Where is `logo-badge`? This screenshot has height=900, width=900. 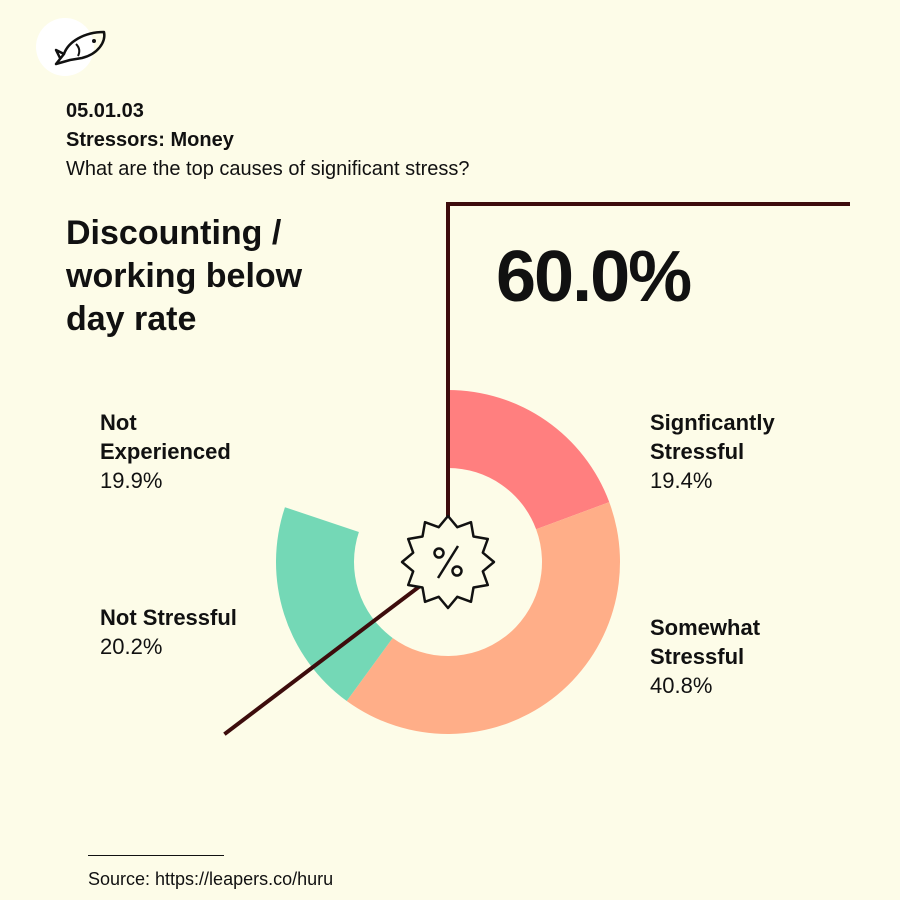
logo-badge is located at coordinates (65, 47).